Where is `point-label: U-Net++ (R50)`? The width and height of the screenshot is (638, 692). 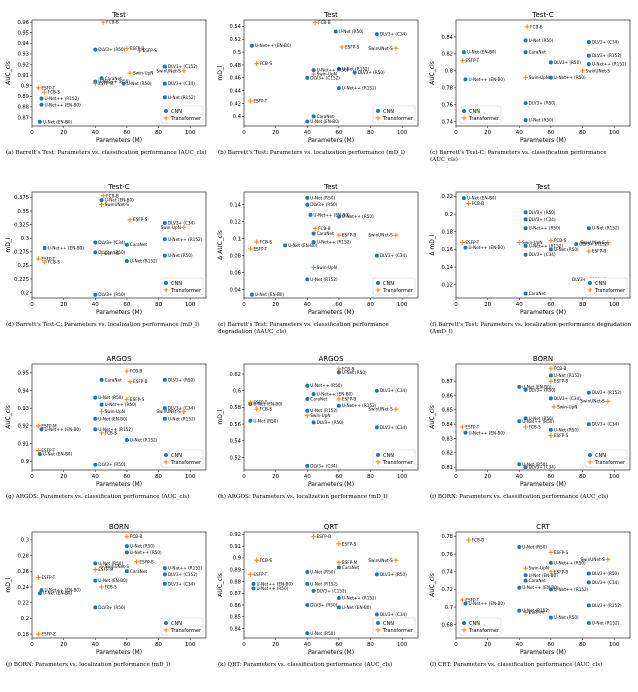 point-label: U-Net++ (R50) is located at coordinates (545, 228).